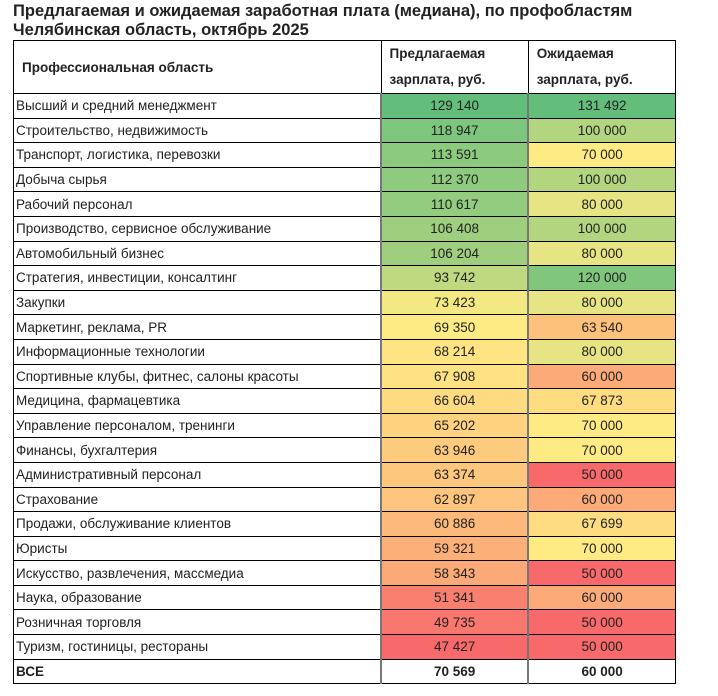 The image size is (718, 696). Describe the element at coordinates (602, 67) in the screenshot. I see `header-expected: Ожидаемая зарплата, руб.` at that location.